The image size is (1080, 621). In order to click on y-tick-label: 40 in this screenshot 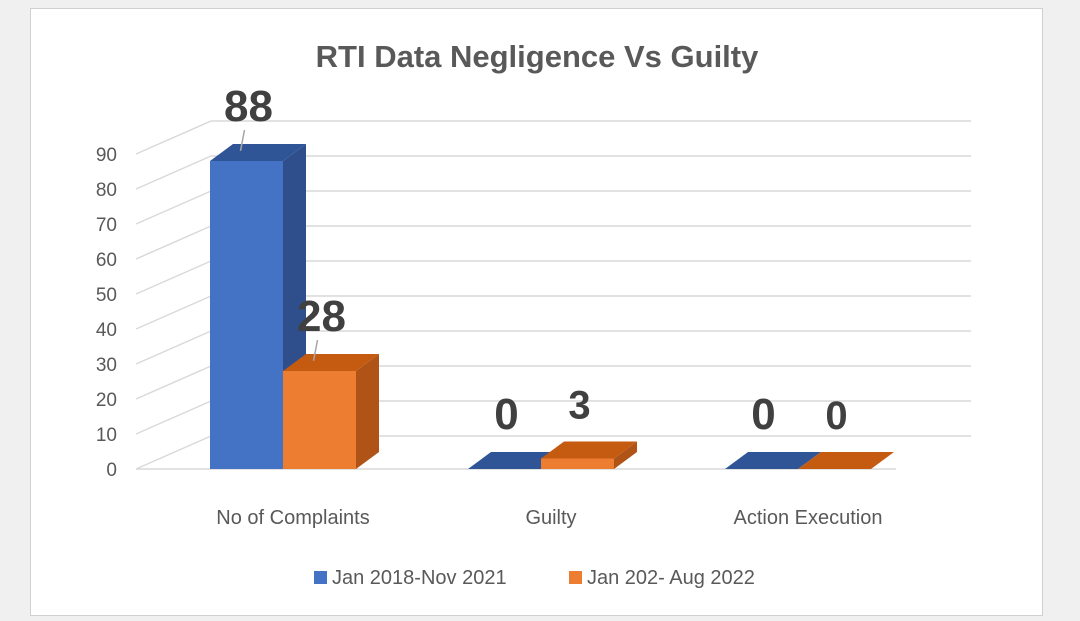, I will do `click(106, 330)`.